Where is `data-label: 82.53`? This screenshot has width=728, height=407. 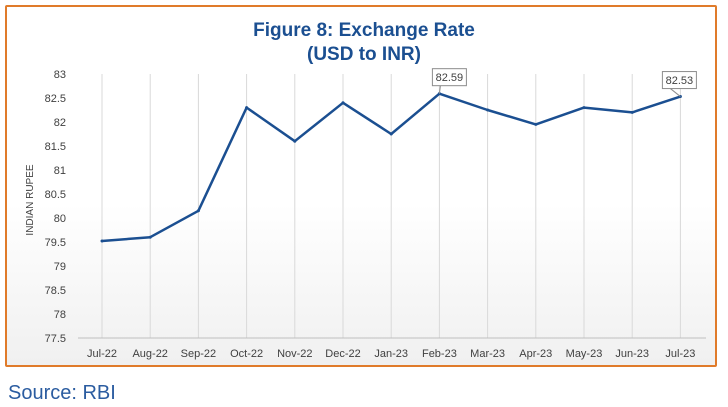
data-label: 82.53 is located at coordinates (680, 81).